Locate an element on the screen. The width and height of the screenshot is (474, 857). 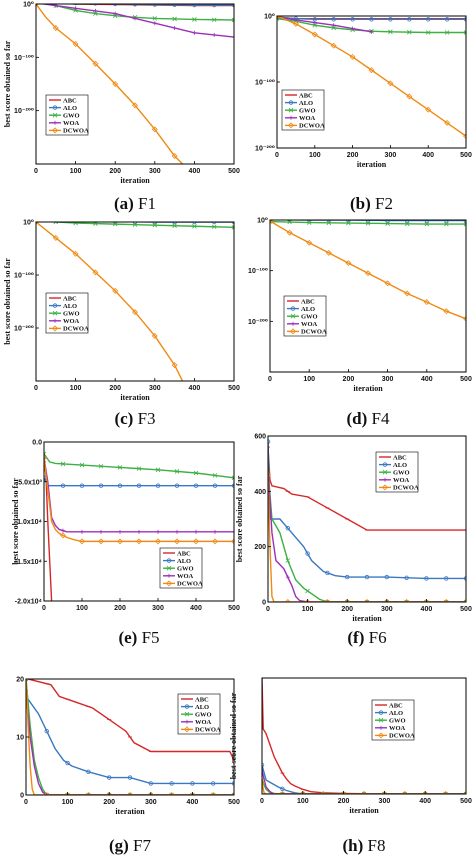
subfigure-caption: (b) F2 is located at coordinates (371, 203).